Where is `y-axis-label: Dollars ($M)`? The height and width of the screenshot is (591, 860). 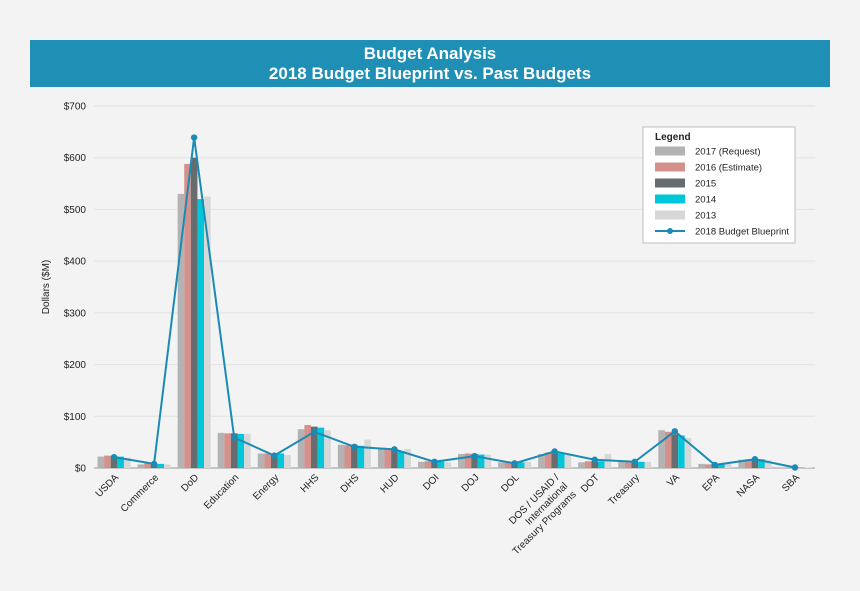 y-axis-label: Dollars ($M) is located at coordinates (46, 287).